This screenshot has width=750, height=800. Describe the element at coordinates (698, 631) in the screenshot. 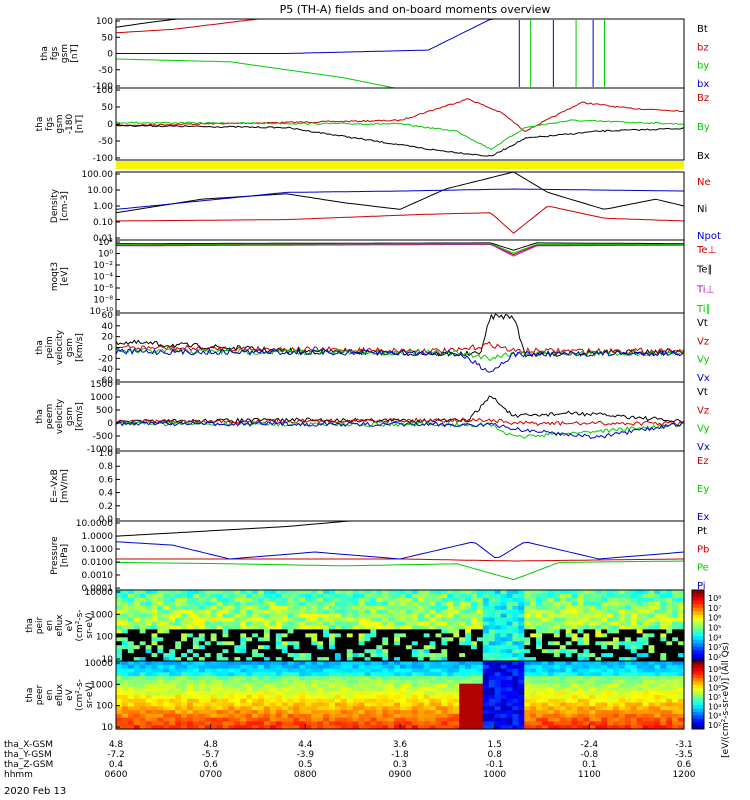

I see `colorbar-step` at that location.